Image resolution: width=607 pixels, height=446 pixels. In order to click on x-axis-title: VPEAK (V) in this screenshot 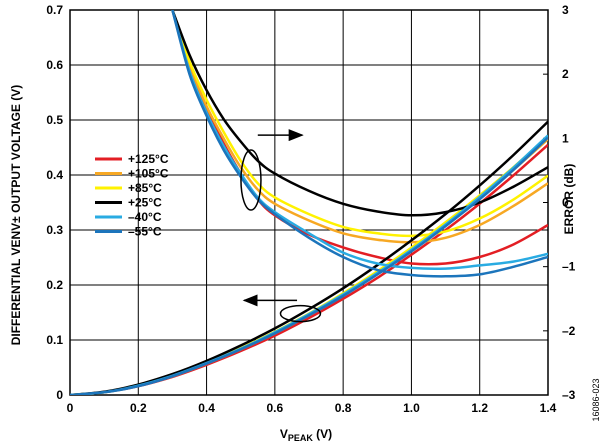, I will do `click(306, 435)`.